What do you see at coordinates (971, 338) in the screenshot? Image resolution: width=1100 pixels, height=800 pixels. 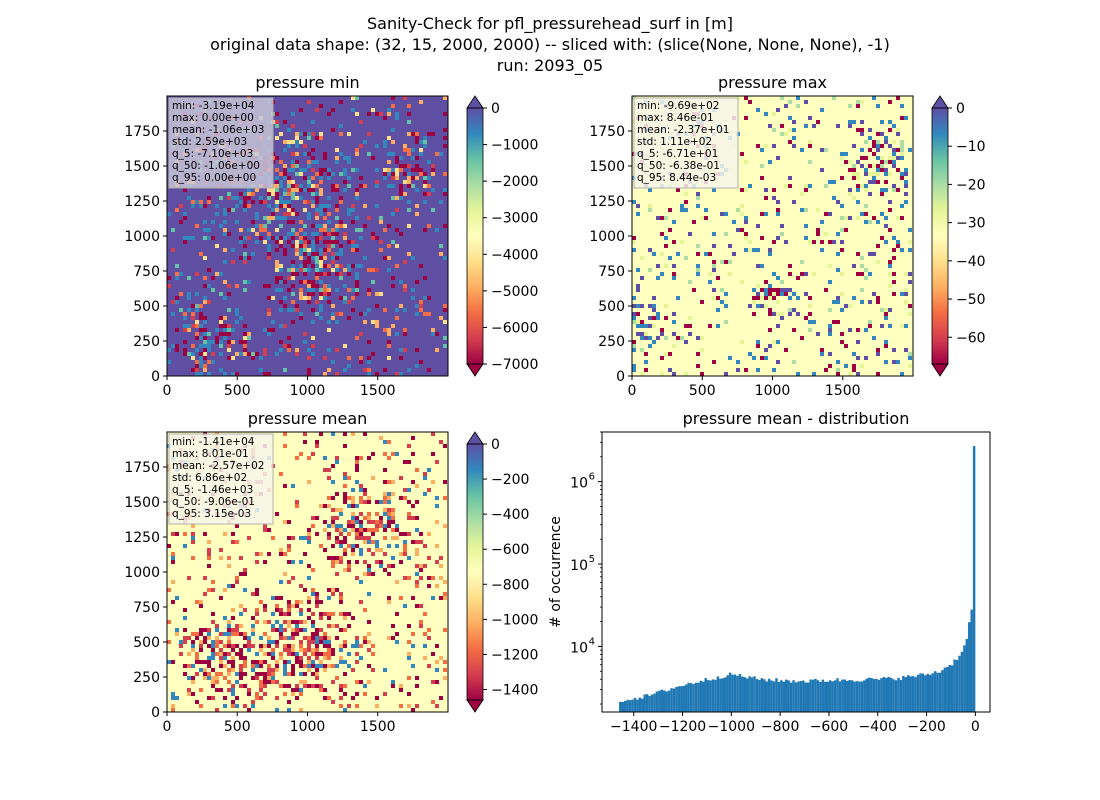 I see `colorbar-tick-label: −60` at bounding box center [971, 338].